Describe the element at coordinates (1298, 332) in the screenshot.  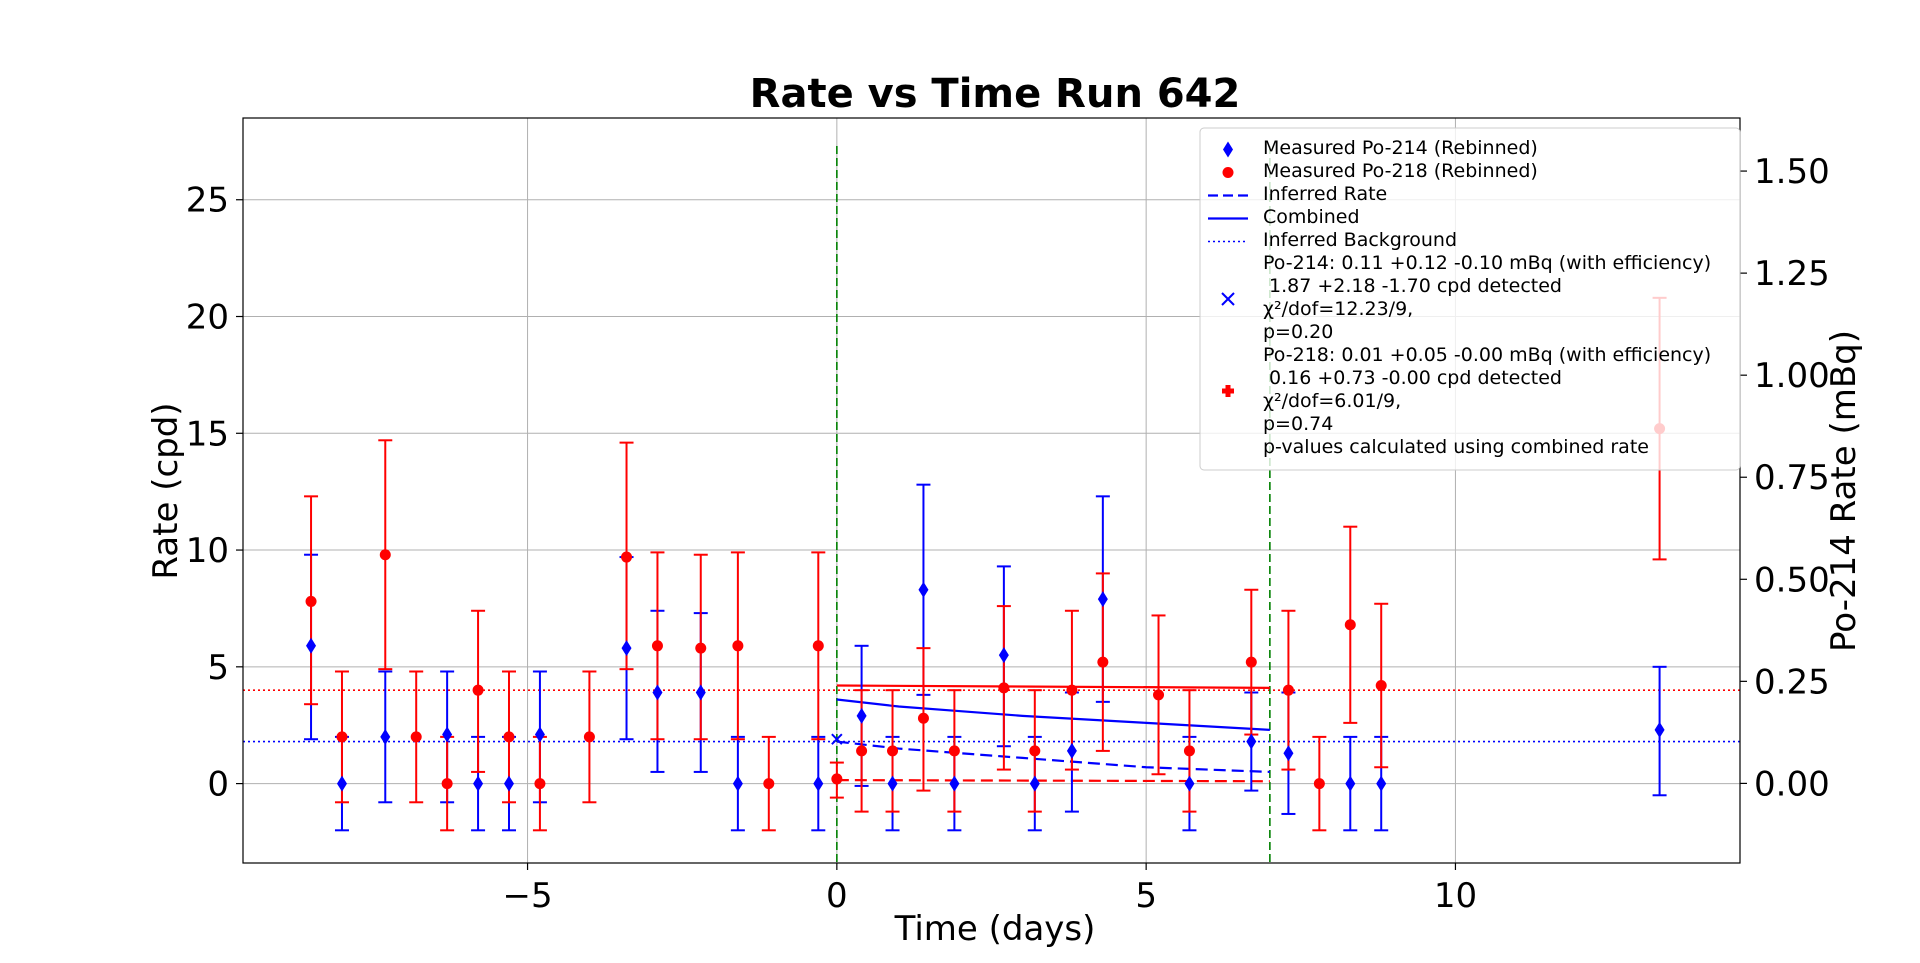
I see `legend-text: p=0.20` at that location.